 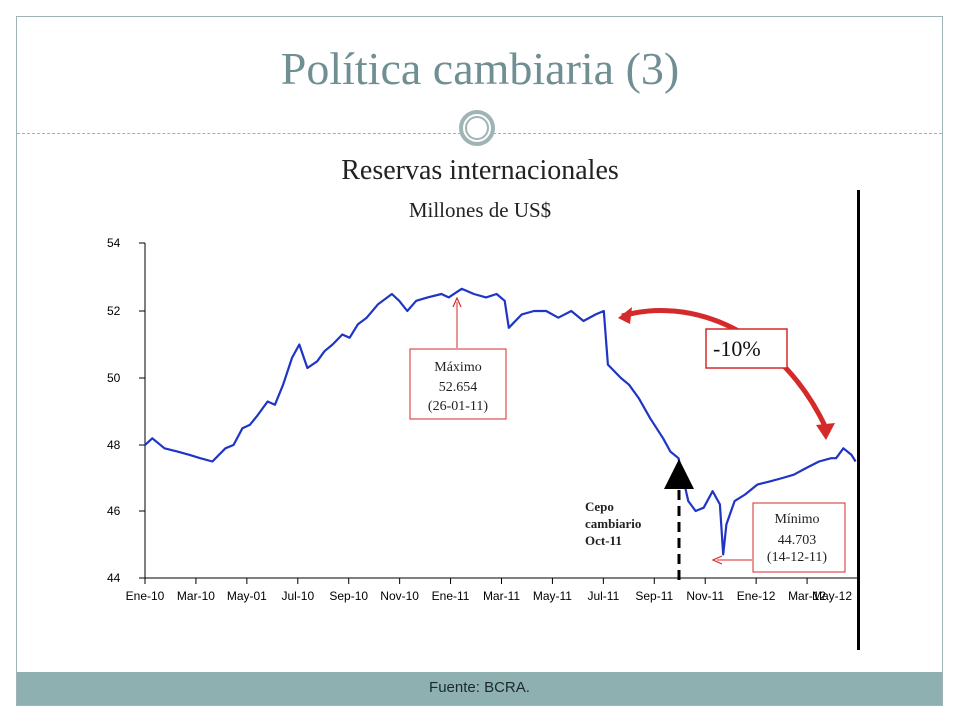 I want to click on maximo-label: Máximo, so click(x=457, y=367).